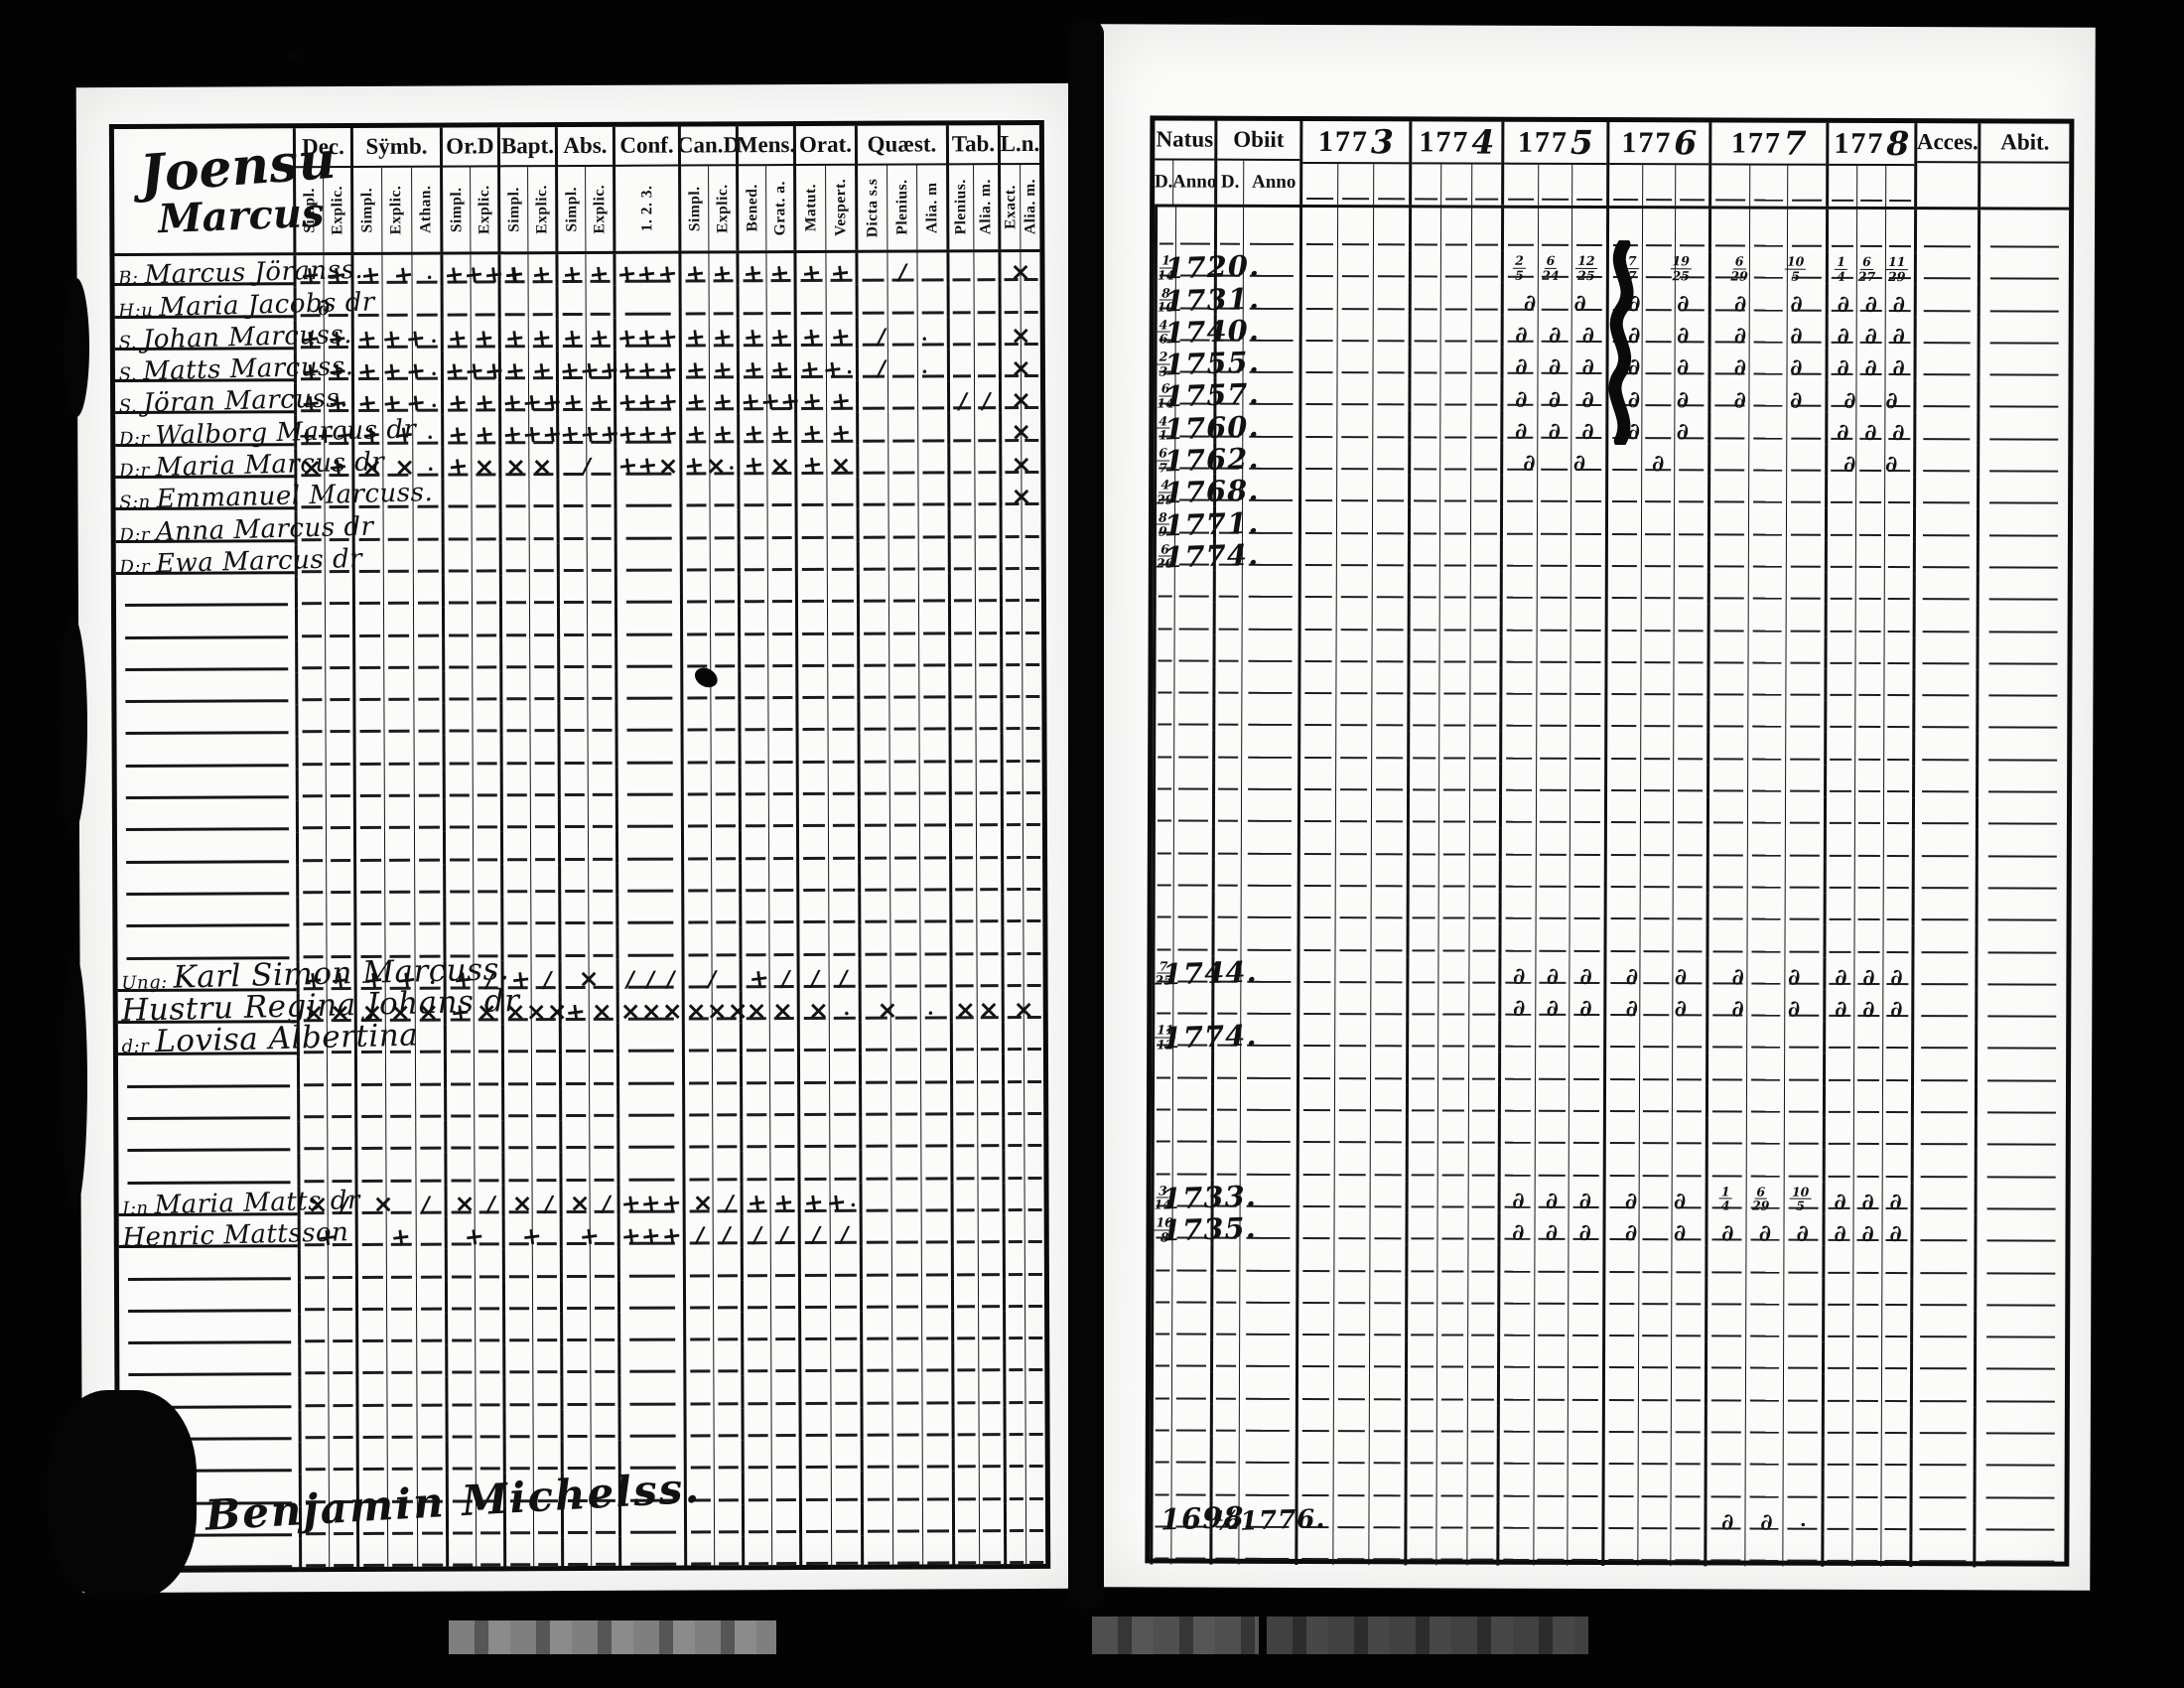 The image size is (2184, 1688). Describe the element at coordinates (1212, 267) in the screenshot. I see `birth-year: 1720.` at that location.